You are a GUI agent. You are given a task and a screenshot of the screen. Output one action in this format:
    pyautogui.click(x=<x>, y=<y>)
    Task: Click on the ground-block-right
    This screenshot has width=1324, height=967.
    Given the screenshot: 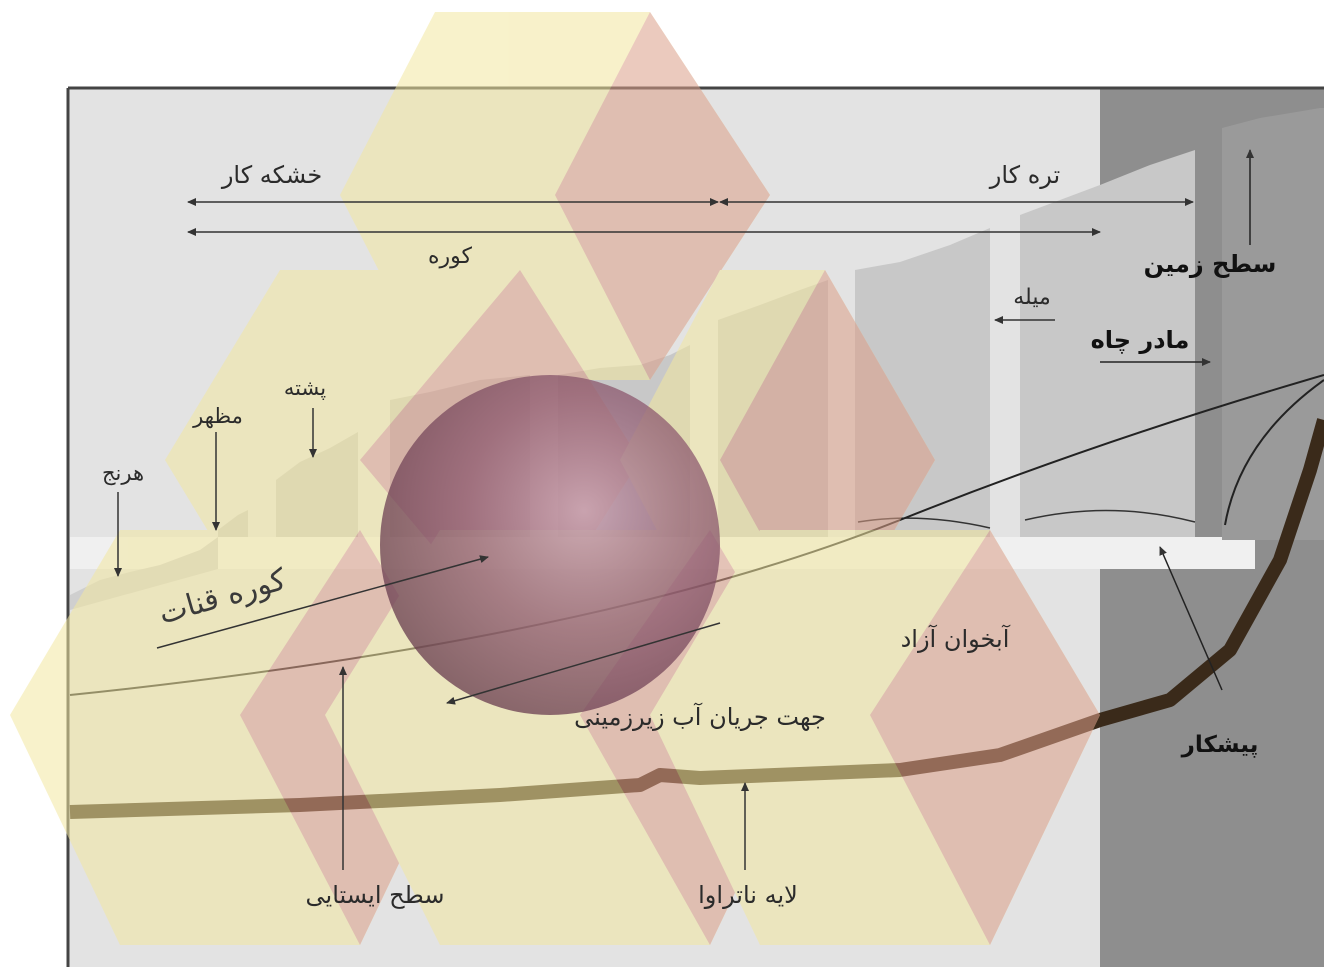 What is the action you would take?
    pyautogui.click(x=1273, y=324)
    